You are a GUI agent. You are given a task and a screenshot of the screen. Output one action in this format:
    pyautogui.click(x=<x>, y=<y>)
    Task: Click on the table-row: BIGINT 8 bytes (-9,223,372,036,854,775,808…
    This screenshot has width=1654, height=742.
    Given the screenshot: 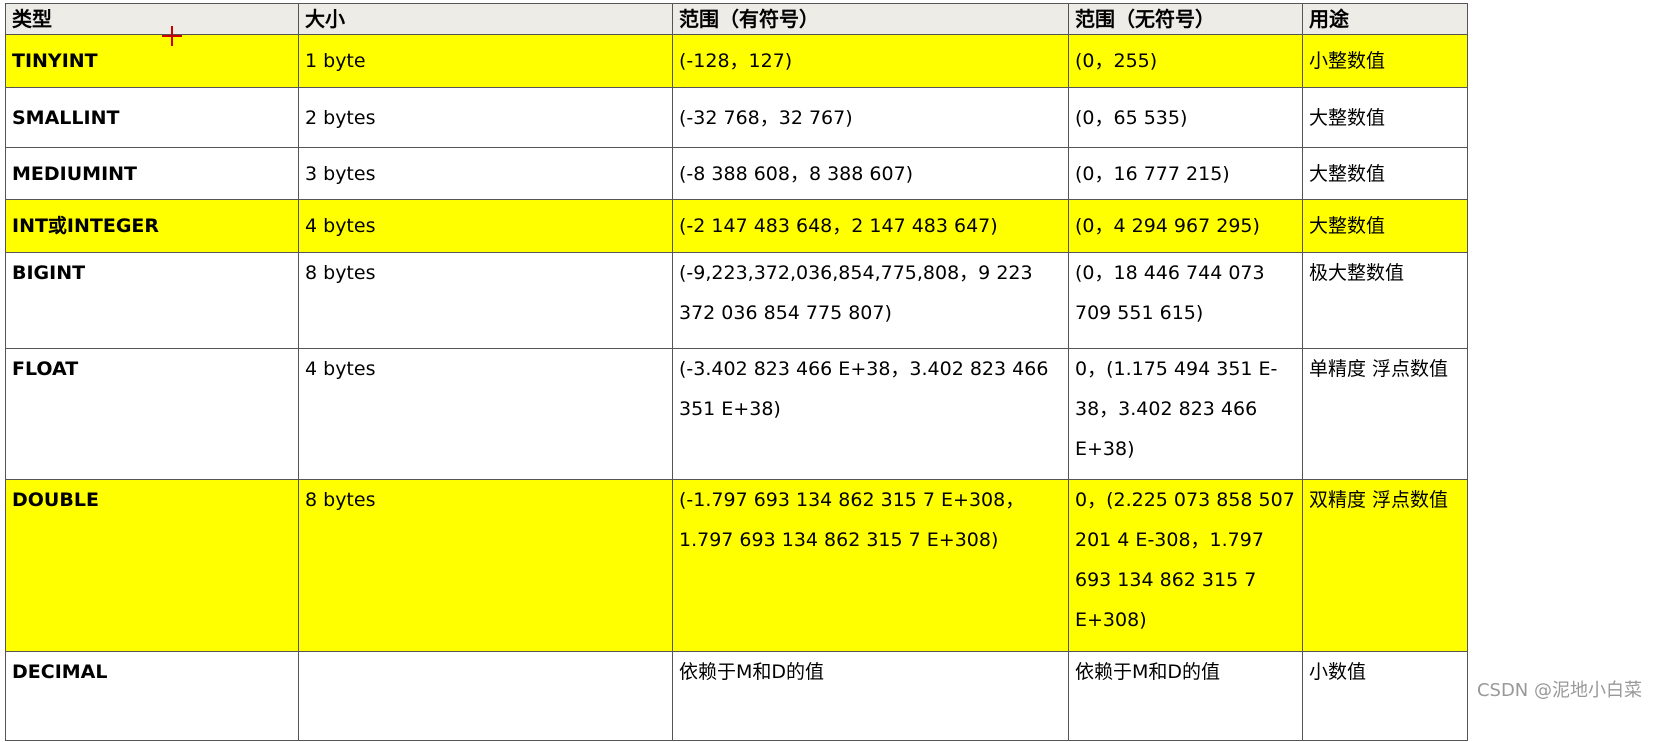 What is the action you would take?
    pyautogui.click(x=736, y=300)
    